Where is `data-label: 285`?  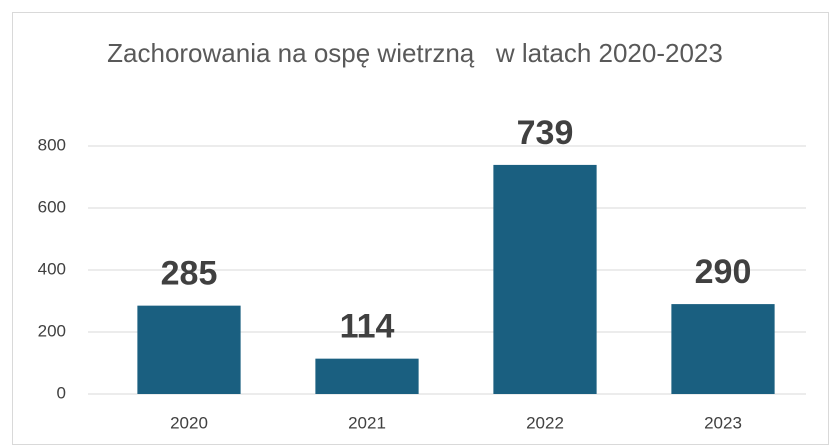 data-label: 285 is located at coordinates (189, 274).